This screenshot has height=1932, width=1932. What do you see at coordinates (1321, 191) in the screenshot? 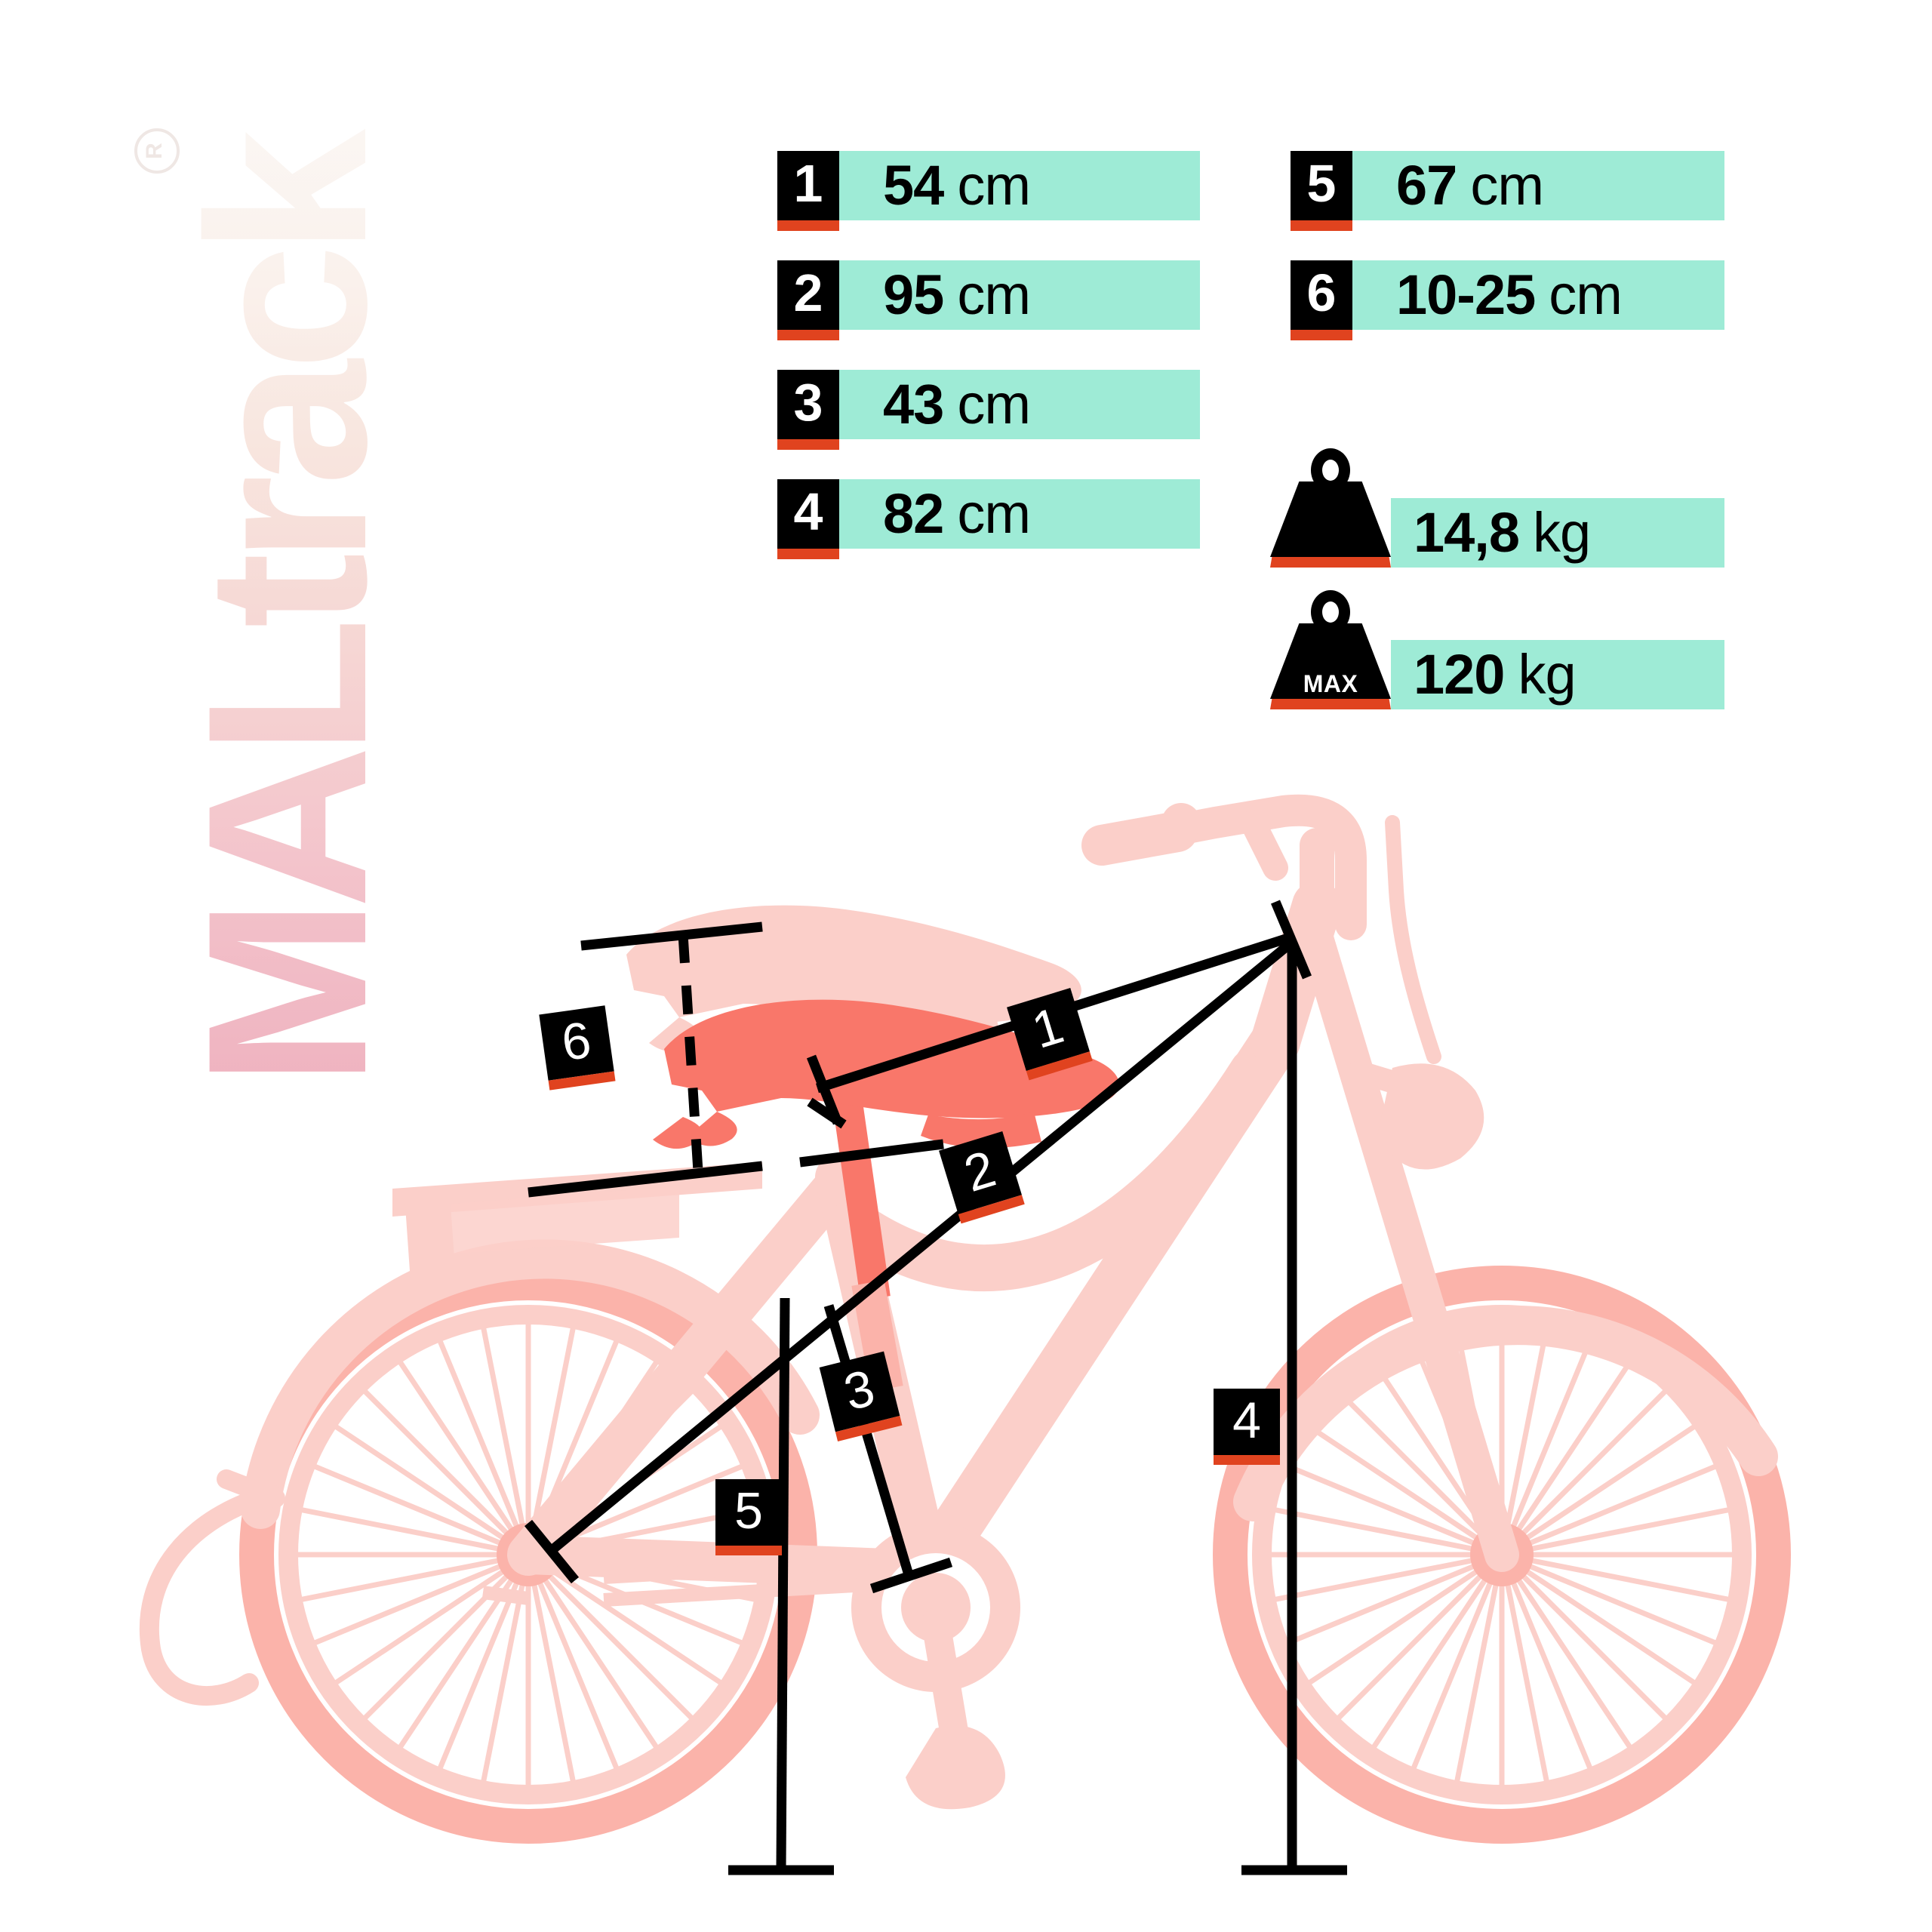
I see `spec-number-badge-5: 5` at bounding box center [1321, 191].